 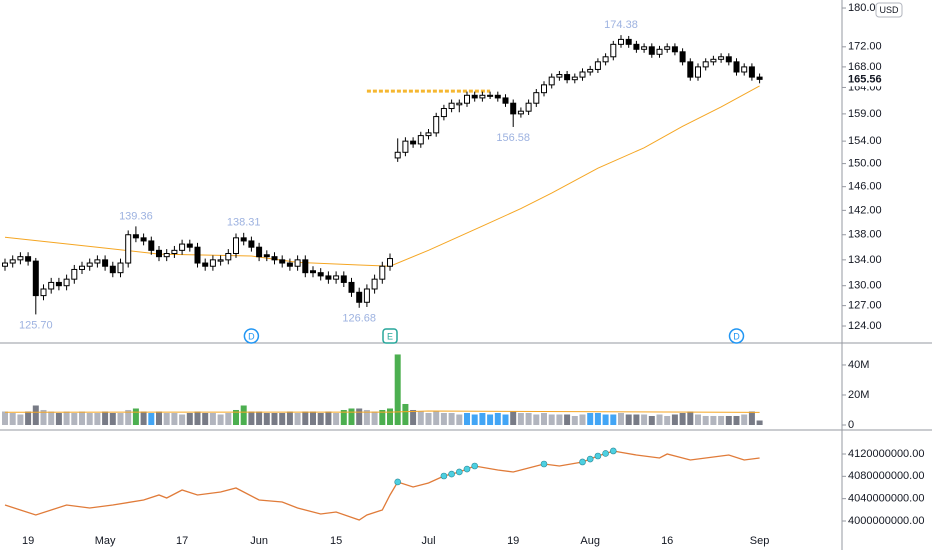 What do you see at coordinates (865, 210) in the screenshot?
I see `y-tick-label: 142.00` at bounding box center [865, 210].